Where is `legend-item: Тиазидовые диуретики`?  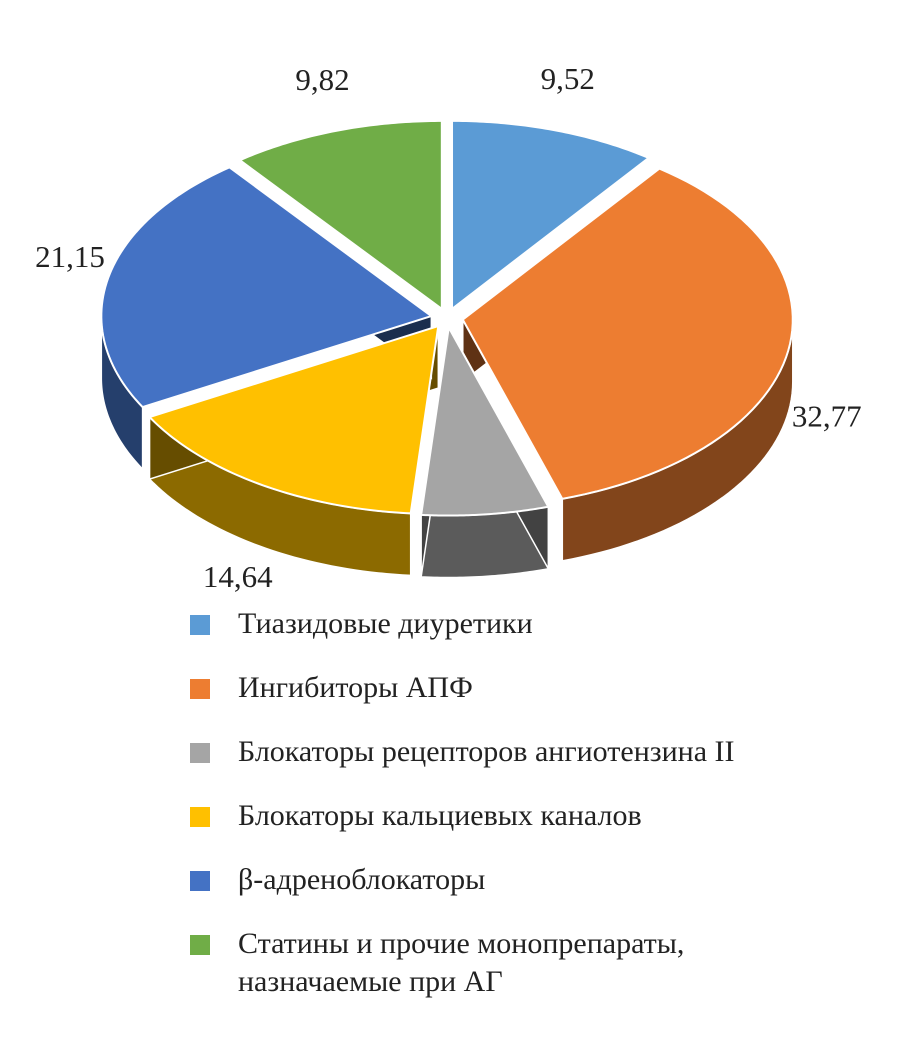 legend-item: Тиазидовые диуретики is located at coordinates (520, 624).